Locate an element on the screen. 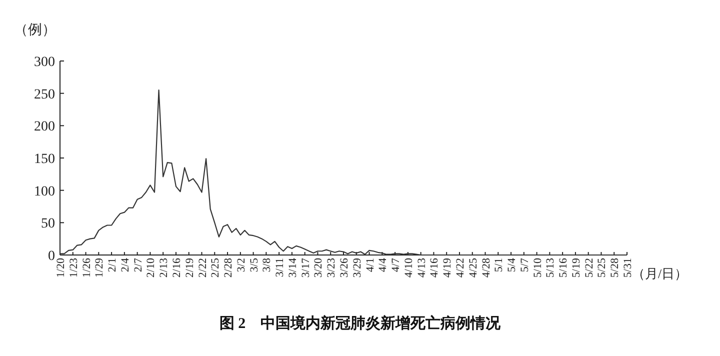 The height and width of the screenshot is (356, 720). x-tick-label: 4/28 is located at coordinates (486, 268).